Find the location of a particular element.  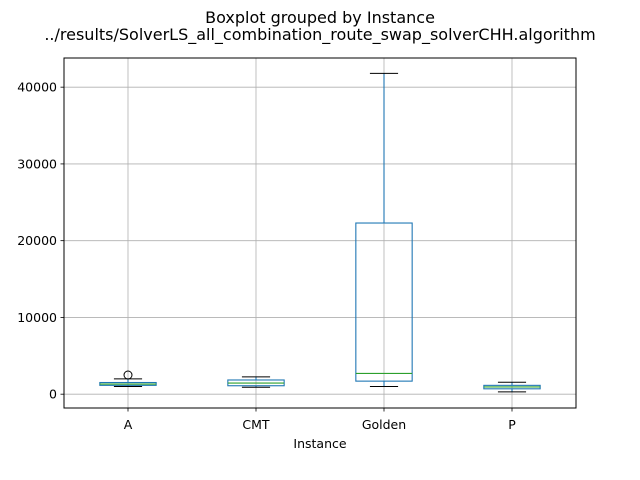

y-axis: 0 10000 20000 30000 40000 is located at coordinates (40, 241).